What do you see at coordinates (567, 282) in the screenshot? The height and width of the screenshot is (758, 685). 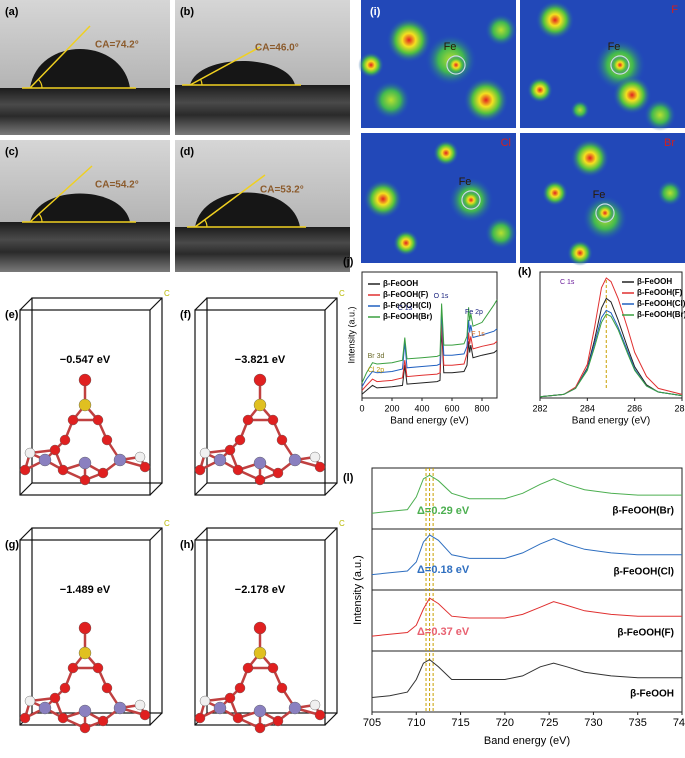 I see `annotation: C 1s` at bounding box center [567, 282].